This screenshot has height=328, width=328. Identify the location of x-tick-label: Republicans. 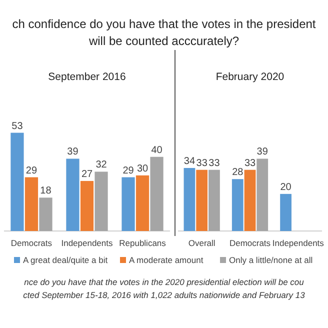
(142, 243).